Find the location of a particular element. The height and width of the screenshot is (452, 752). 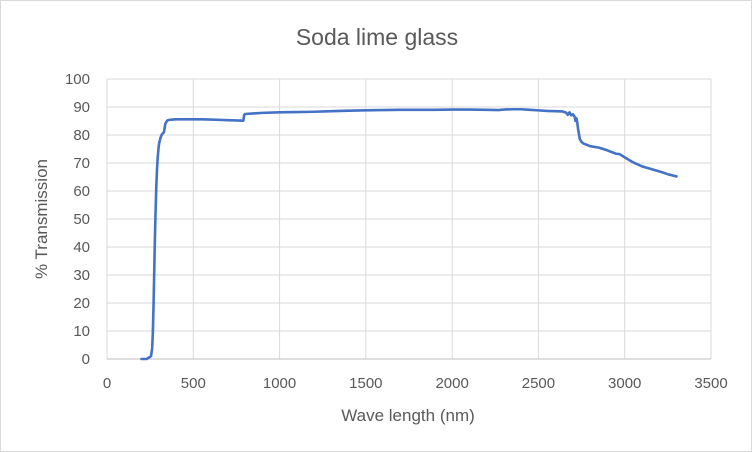

x-tick-label-3000: 3000 is located at coordinates (624, 383).